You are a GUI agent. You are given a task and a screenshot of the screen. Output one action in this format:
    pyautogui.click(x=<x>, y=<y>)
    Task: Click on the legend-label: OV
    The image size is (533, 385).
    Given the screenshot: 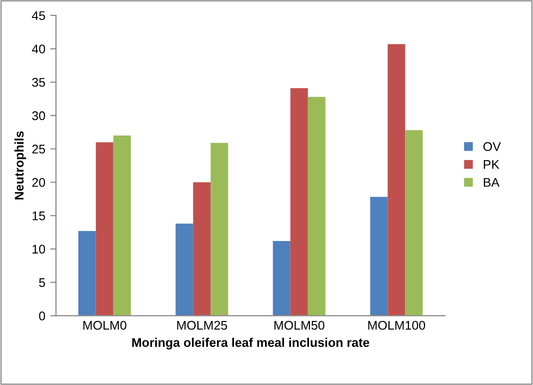 What is the action you would take?
    pyautogui.click(x=492, y=147)
    